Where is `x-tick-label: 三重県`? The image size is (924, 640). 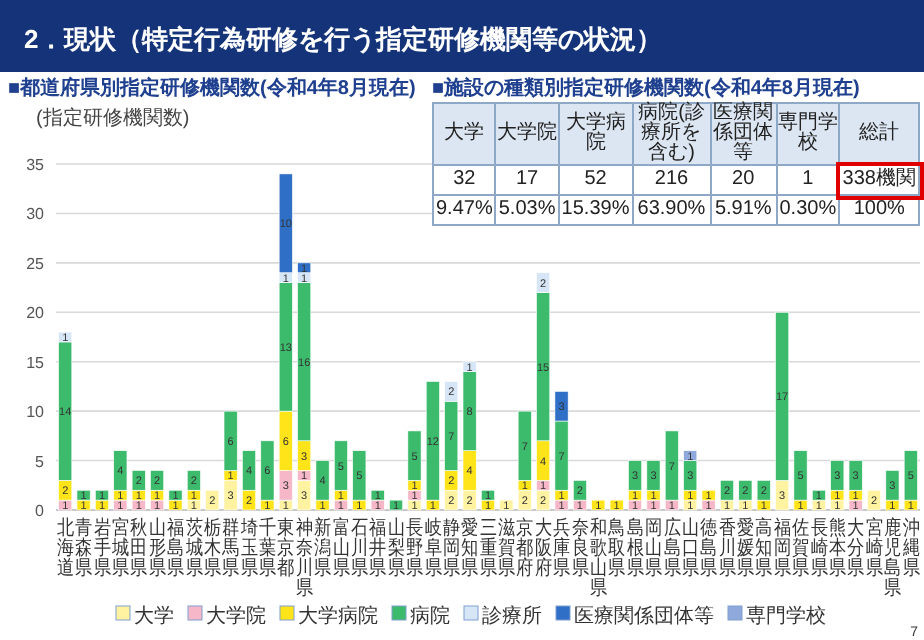
x-tick-label: 三重県 is located at coordinates (488, 547).